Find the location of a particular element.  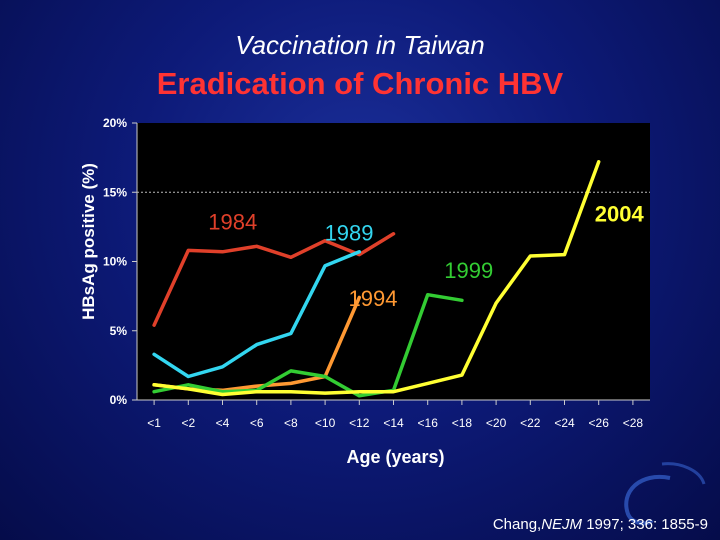

annotations-group: 1984 1989 1994 1999 2004 is located at coordinates (426, 255).